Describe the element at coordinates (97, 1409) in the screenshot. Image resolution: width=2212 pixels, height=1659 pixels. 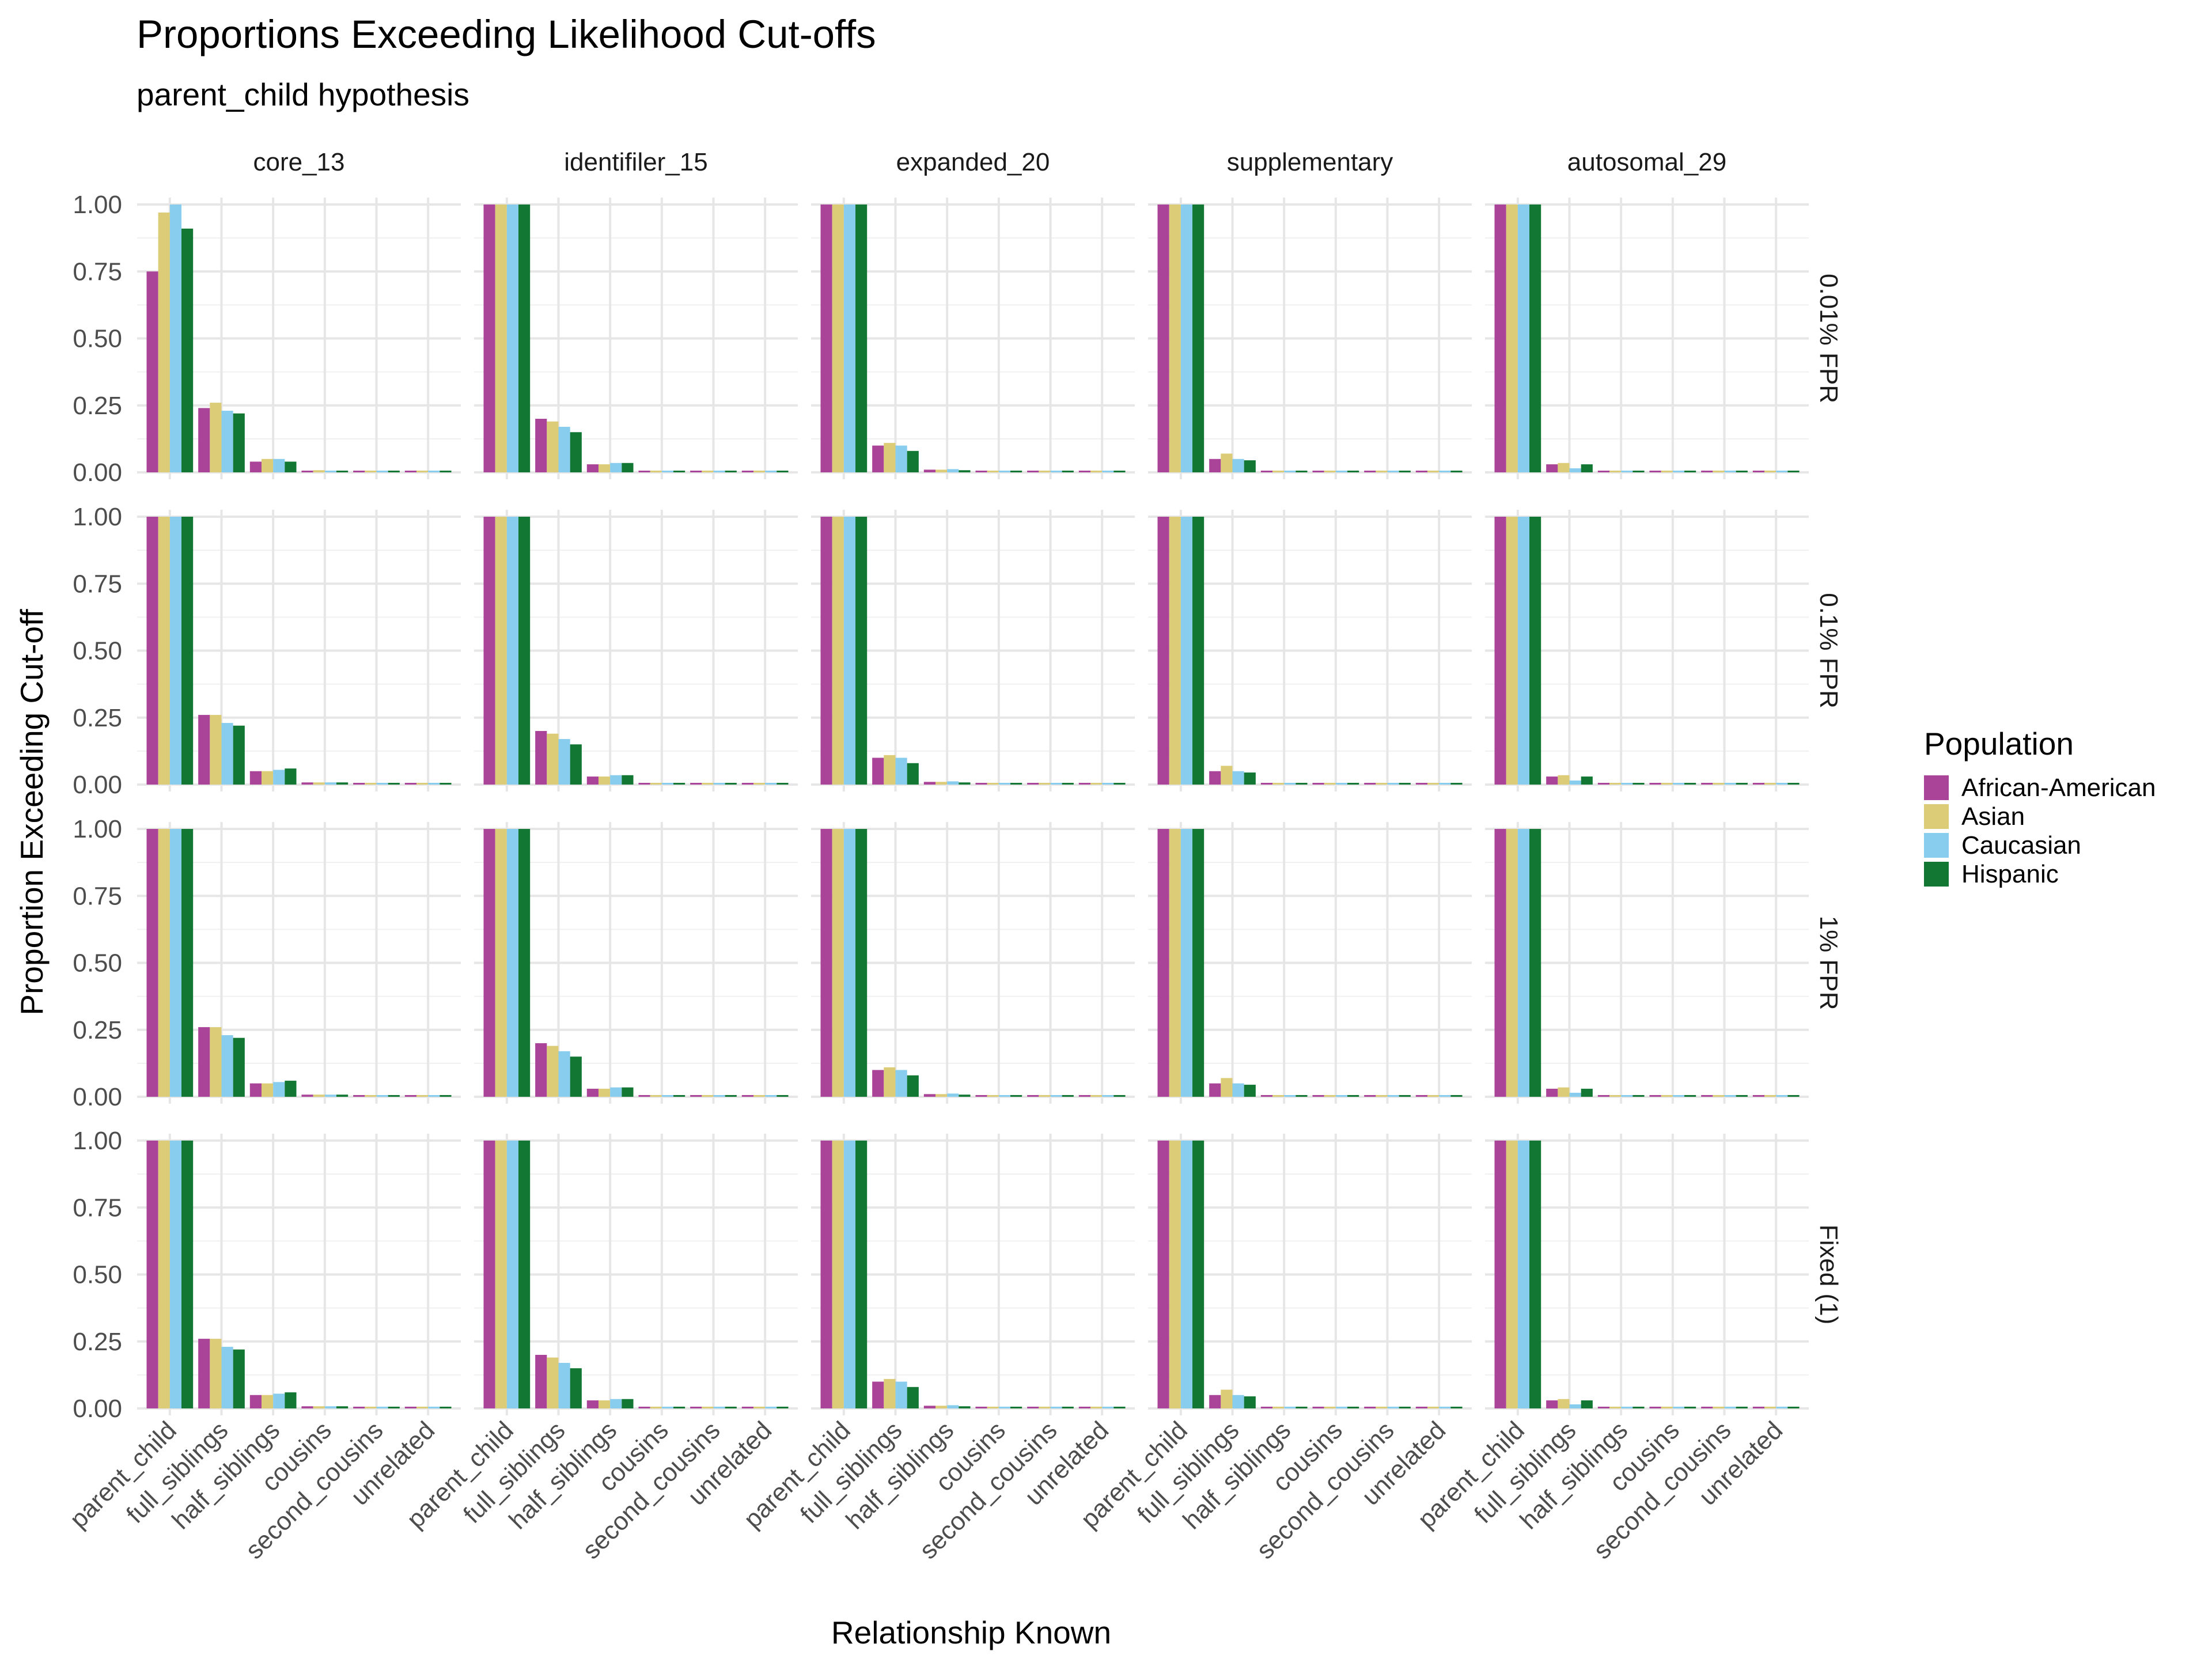
I see `y-tick-label: 0.00` at that location.